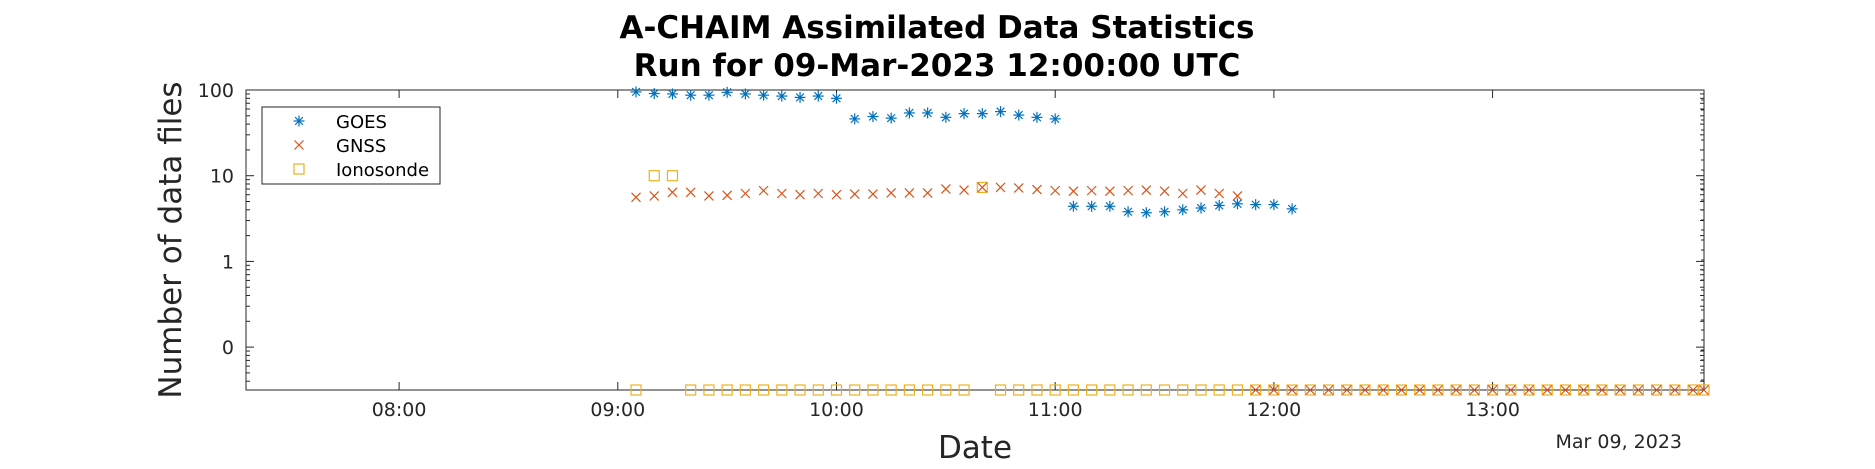 The height and width of the screenshot is (469, 1875). I want to click on x-tick-label: 13:00, so click(1492, 410).